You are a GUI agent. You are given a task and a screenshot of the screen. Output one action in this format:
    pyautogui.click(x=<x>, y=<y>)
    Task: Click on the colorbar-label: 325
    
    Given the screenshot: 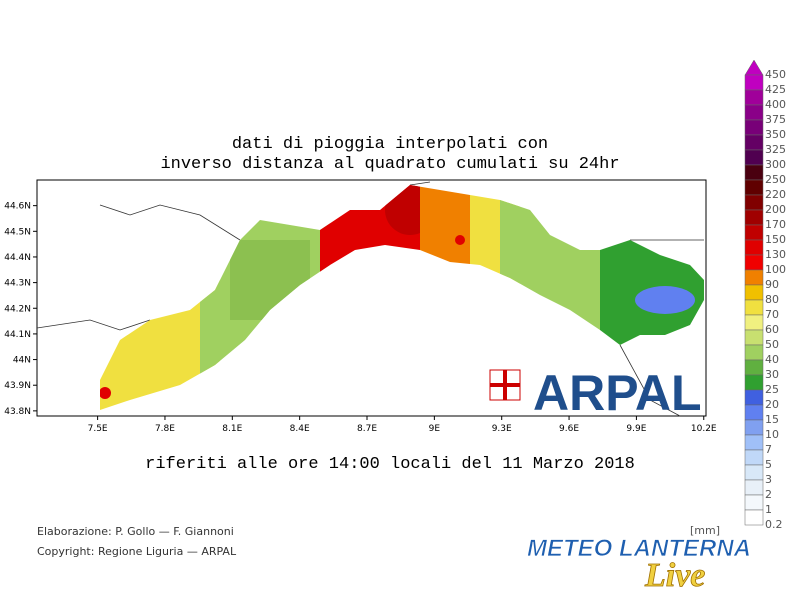 What is the action you would take?
    pyautogui.click(x=775, y=149)
    